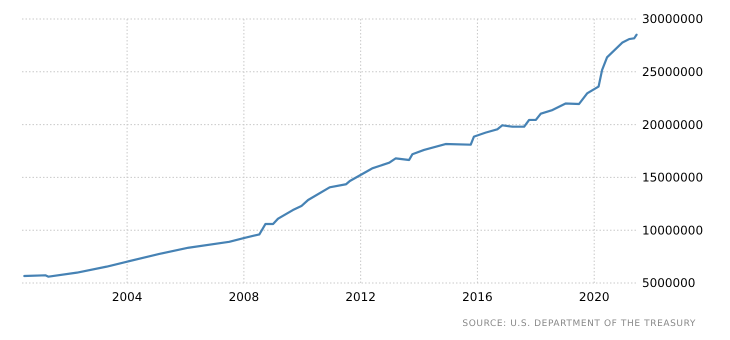  I want to click on x-tick-label: 2008, so click(244, 297).